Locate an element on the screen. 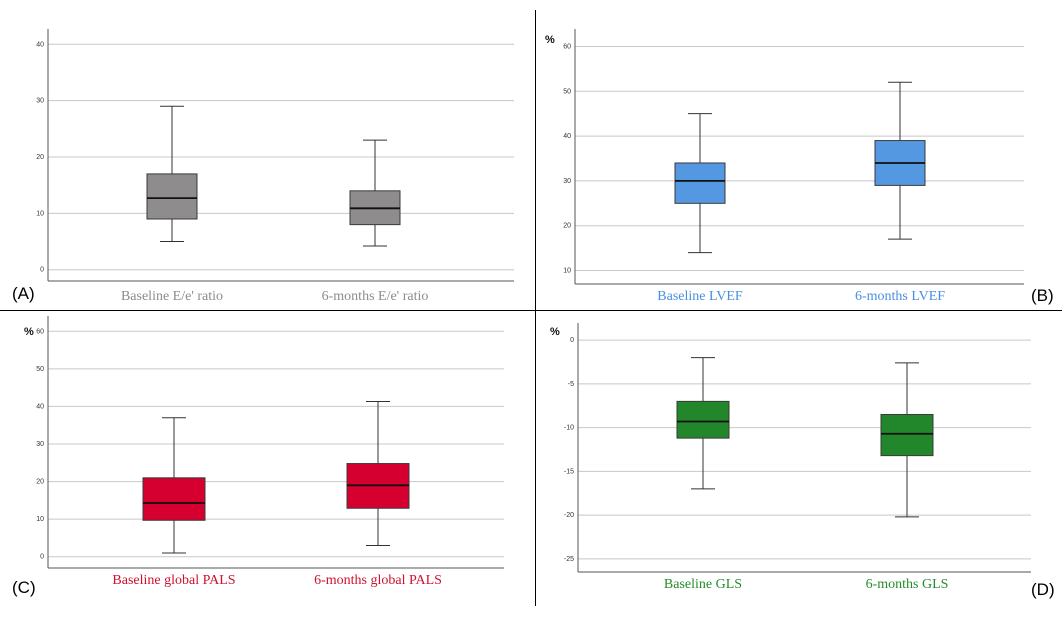  y-tick-label-c: 0 is located at coordinates (42, 557).